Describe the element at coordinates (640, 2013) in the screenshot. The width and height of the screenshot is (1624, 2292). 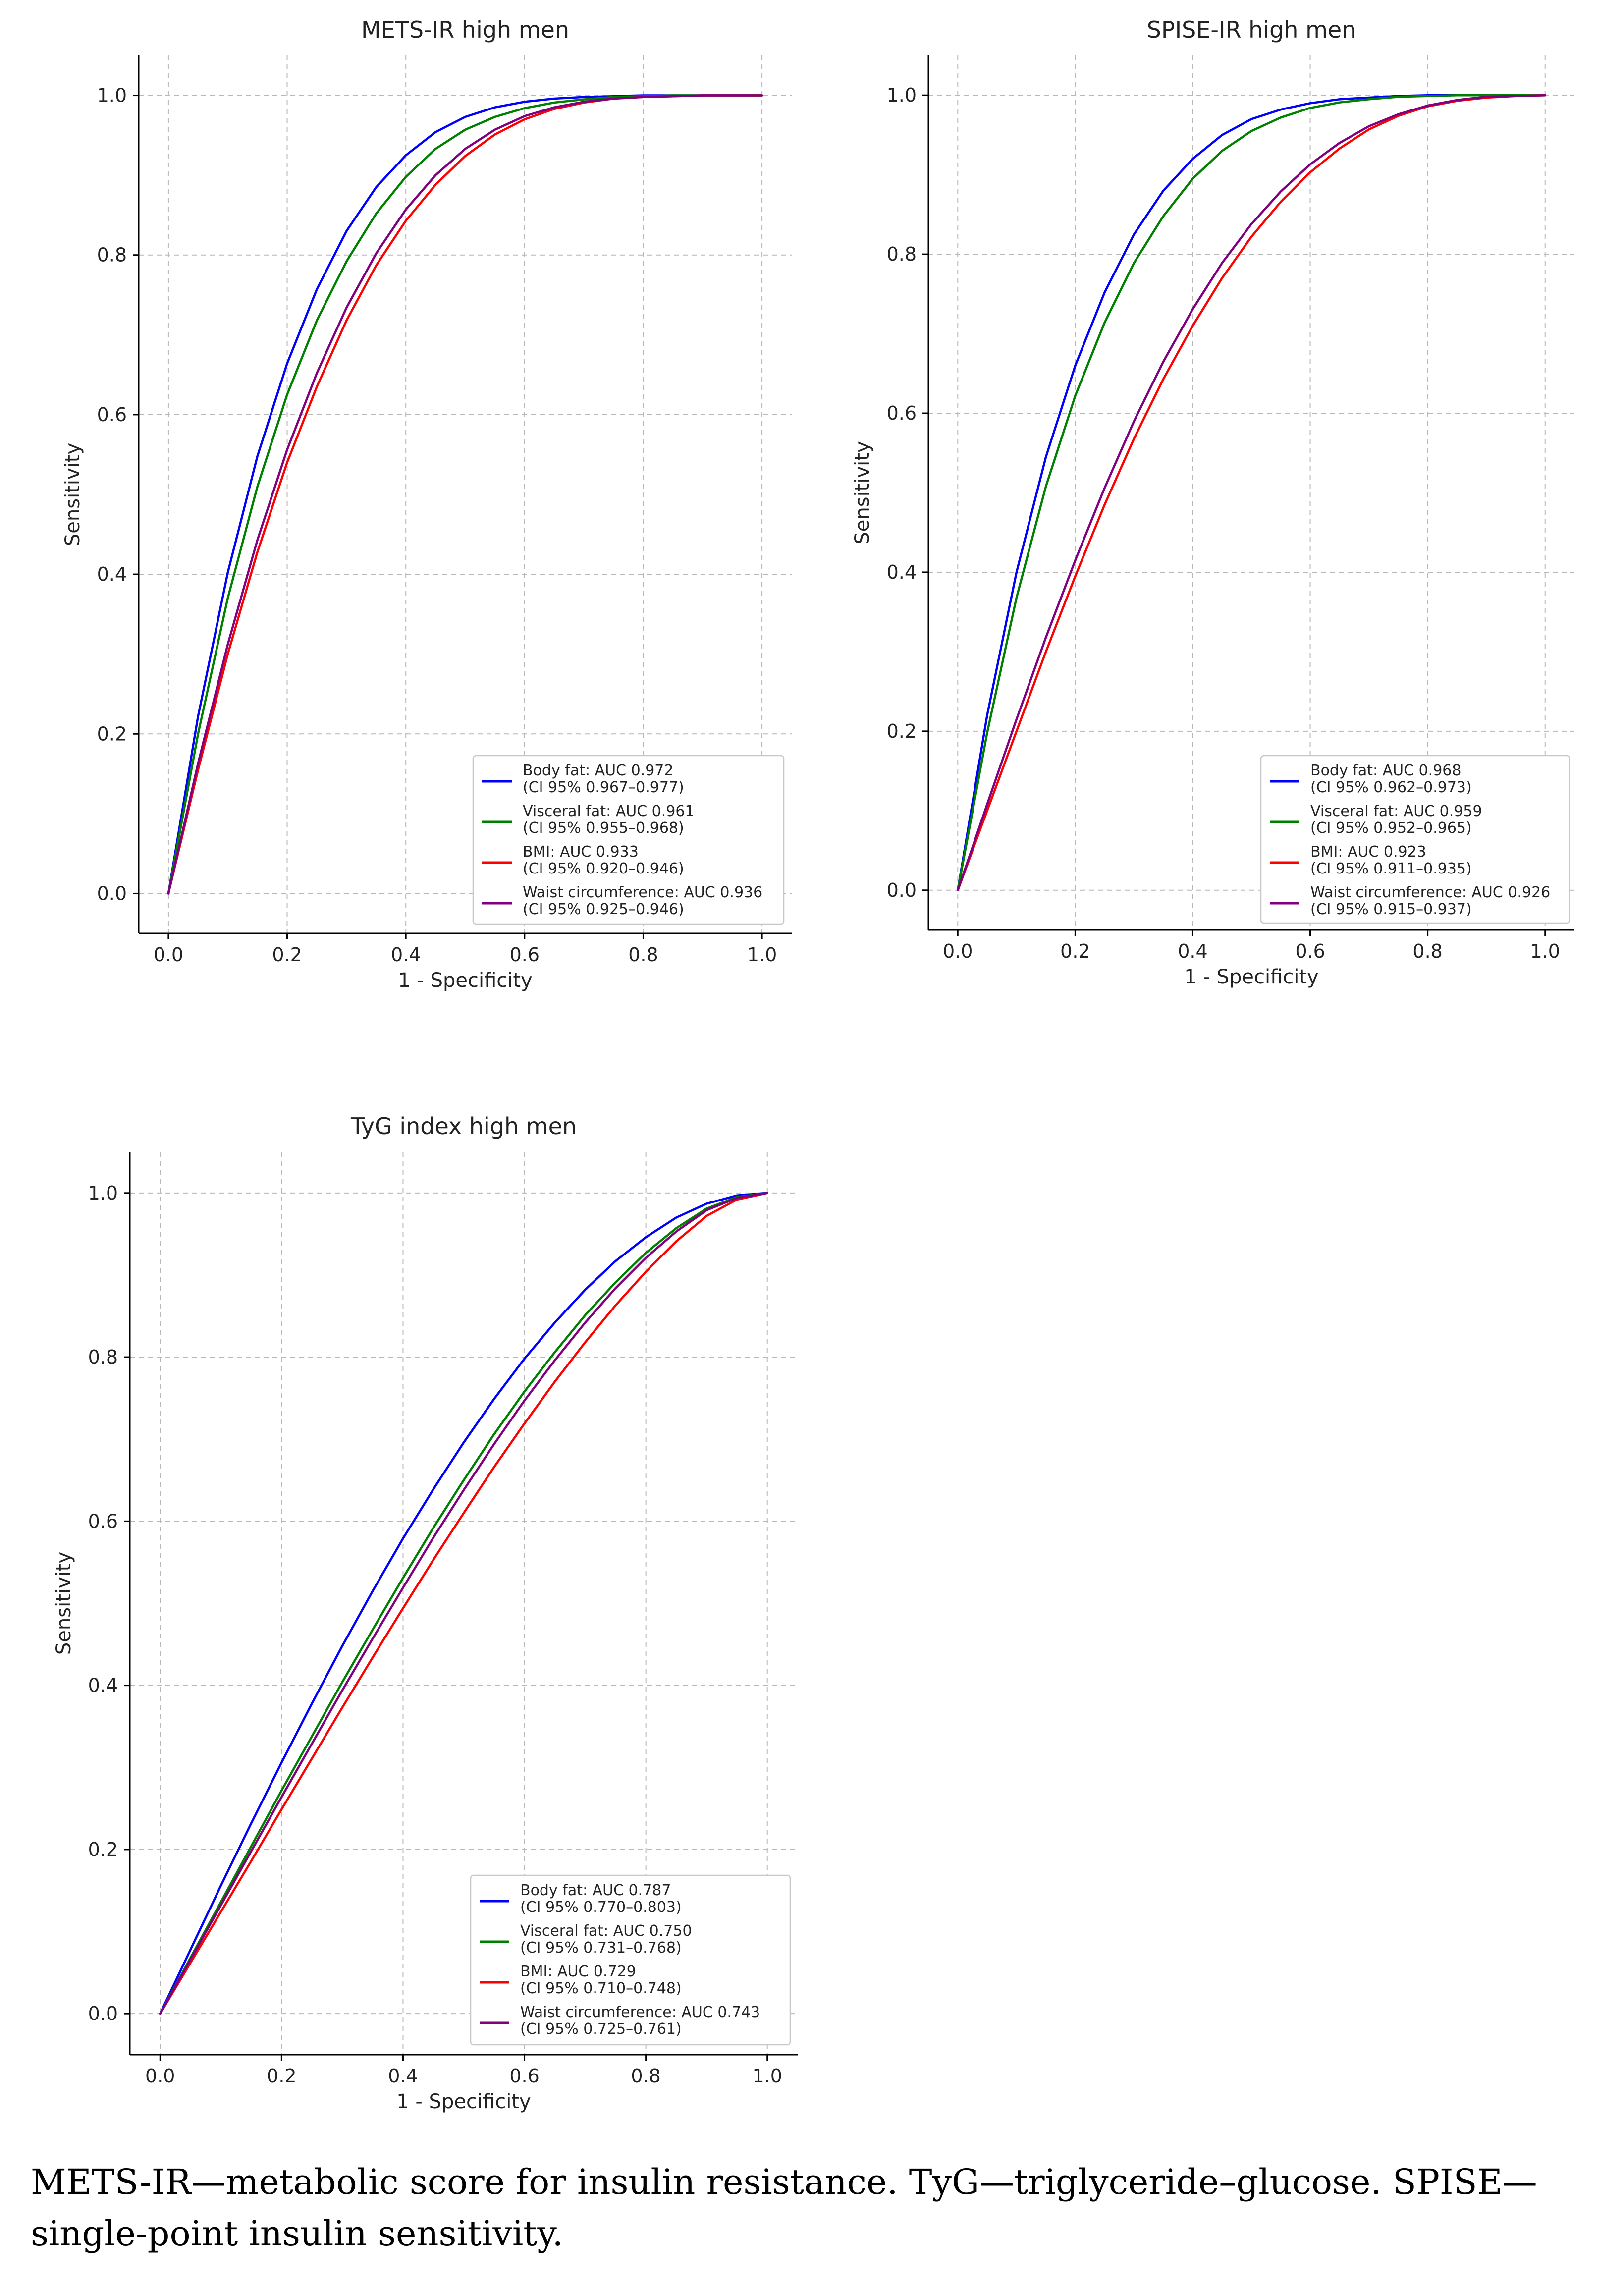
I see `legend-label: Waist circumference: AUC 0.743` at that location.